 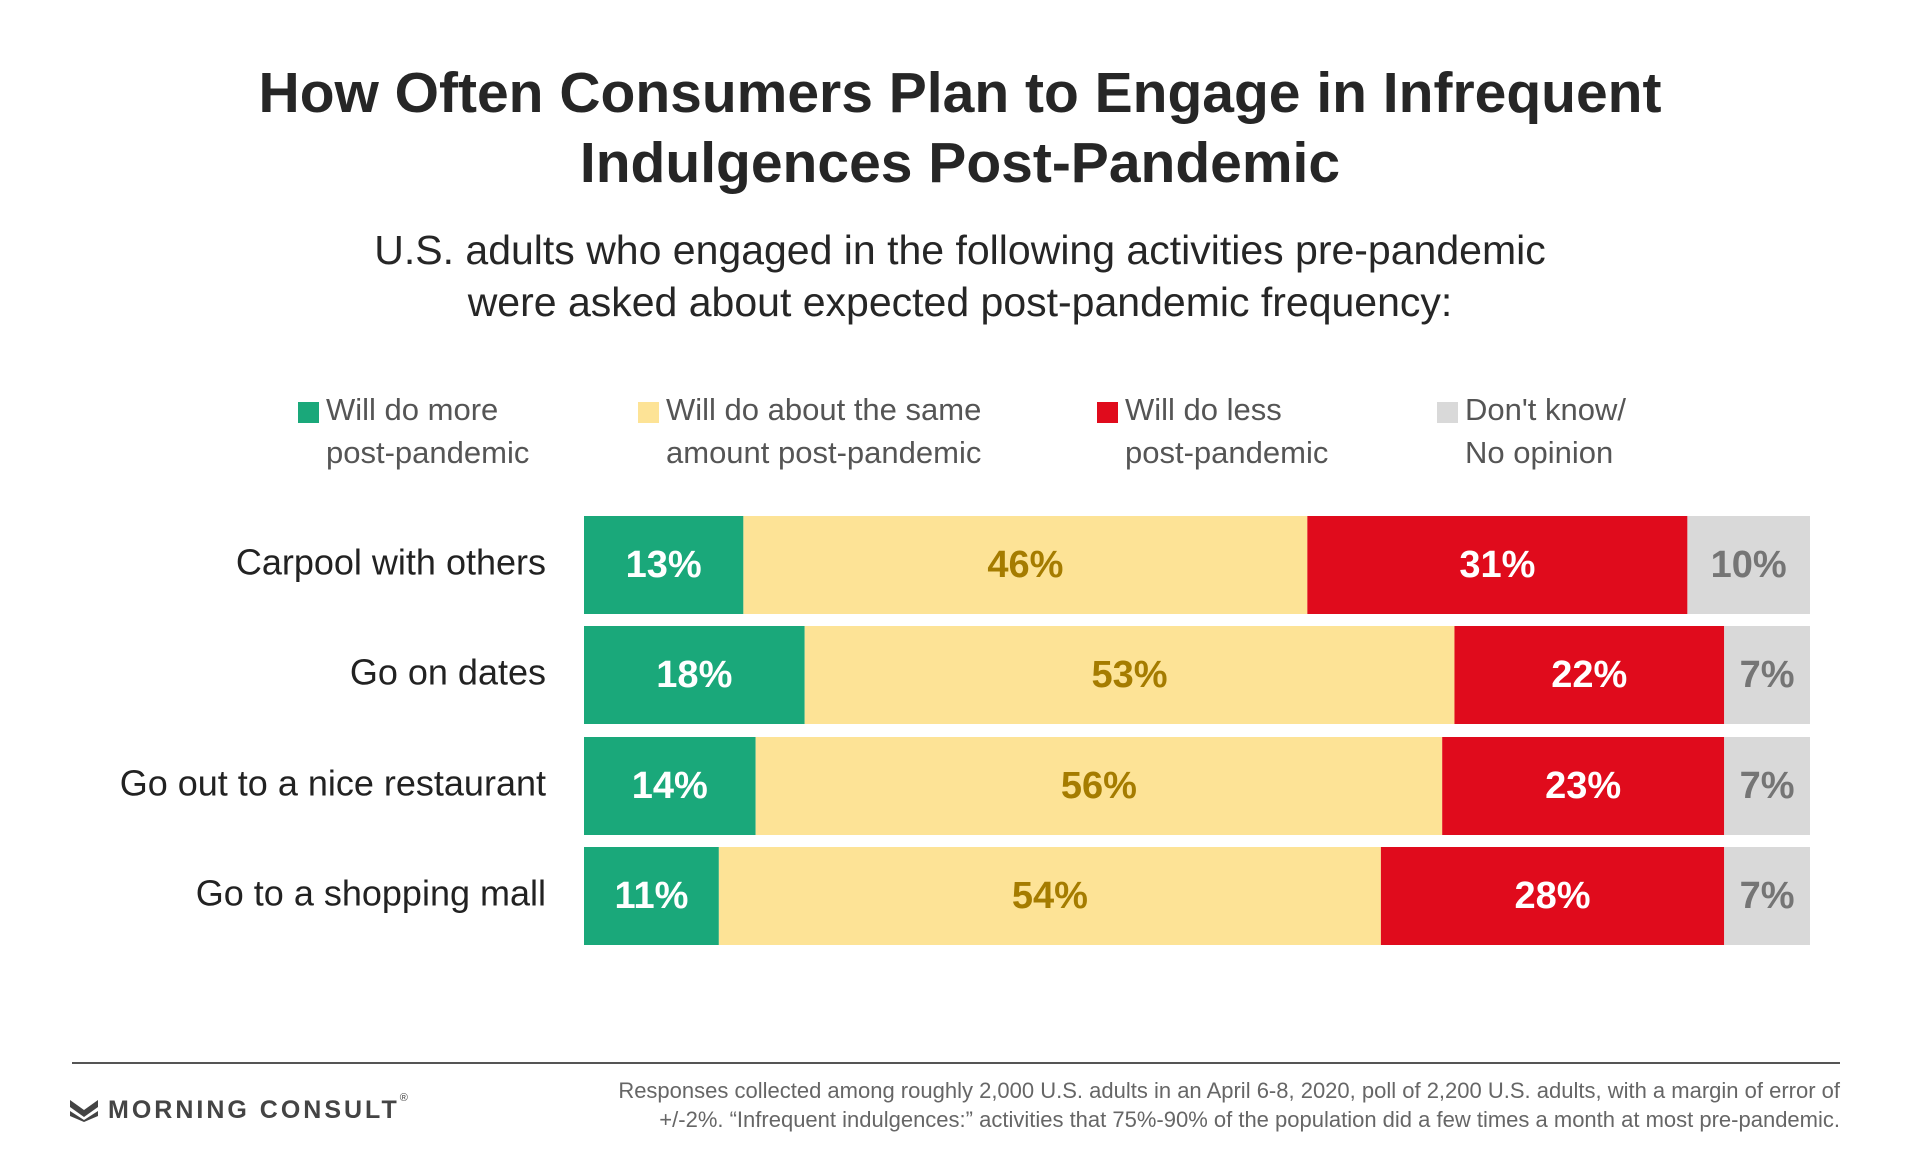 I want to click on bar-go-out-to-a-nice-restaurant-same, so click(x=1099, y=786).